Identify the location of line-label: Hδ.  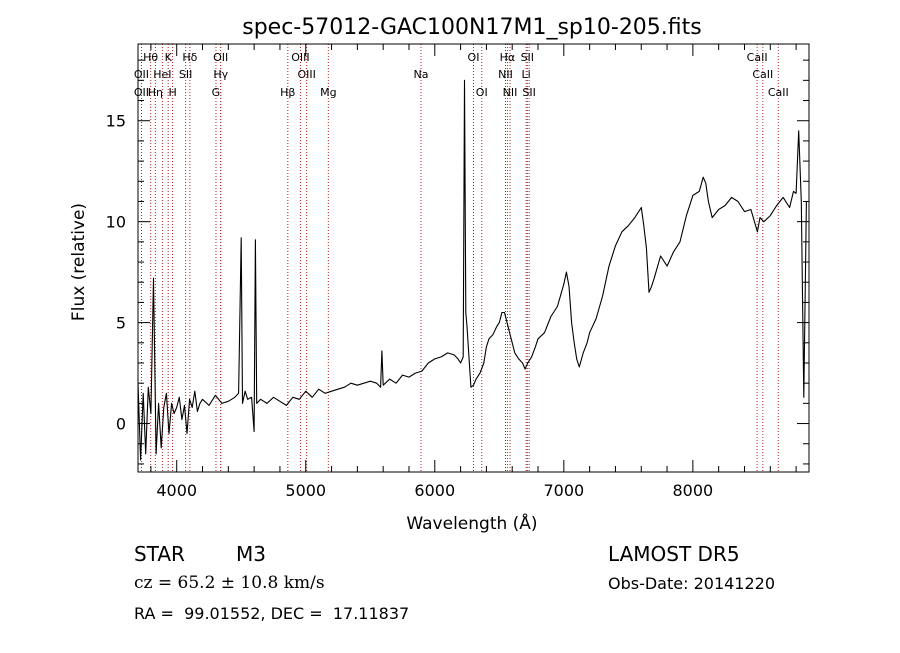
(189, 57).